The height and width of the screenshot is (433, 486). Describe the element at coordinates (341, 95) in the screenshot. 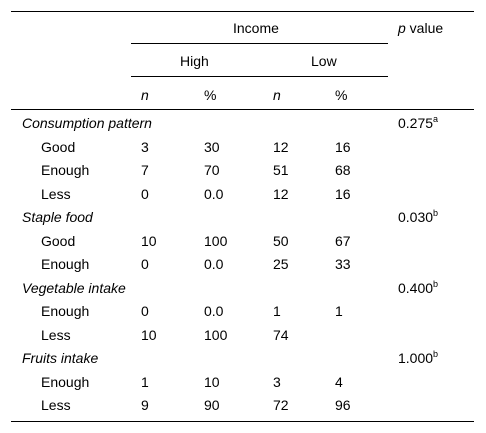

I see `low-pct-header: %` at that location.